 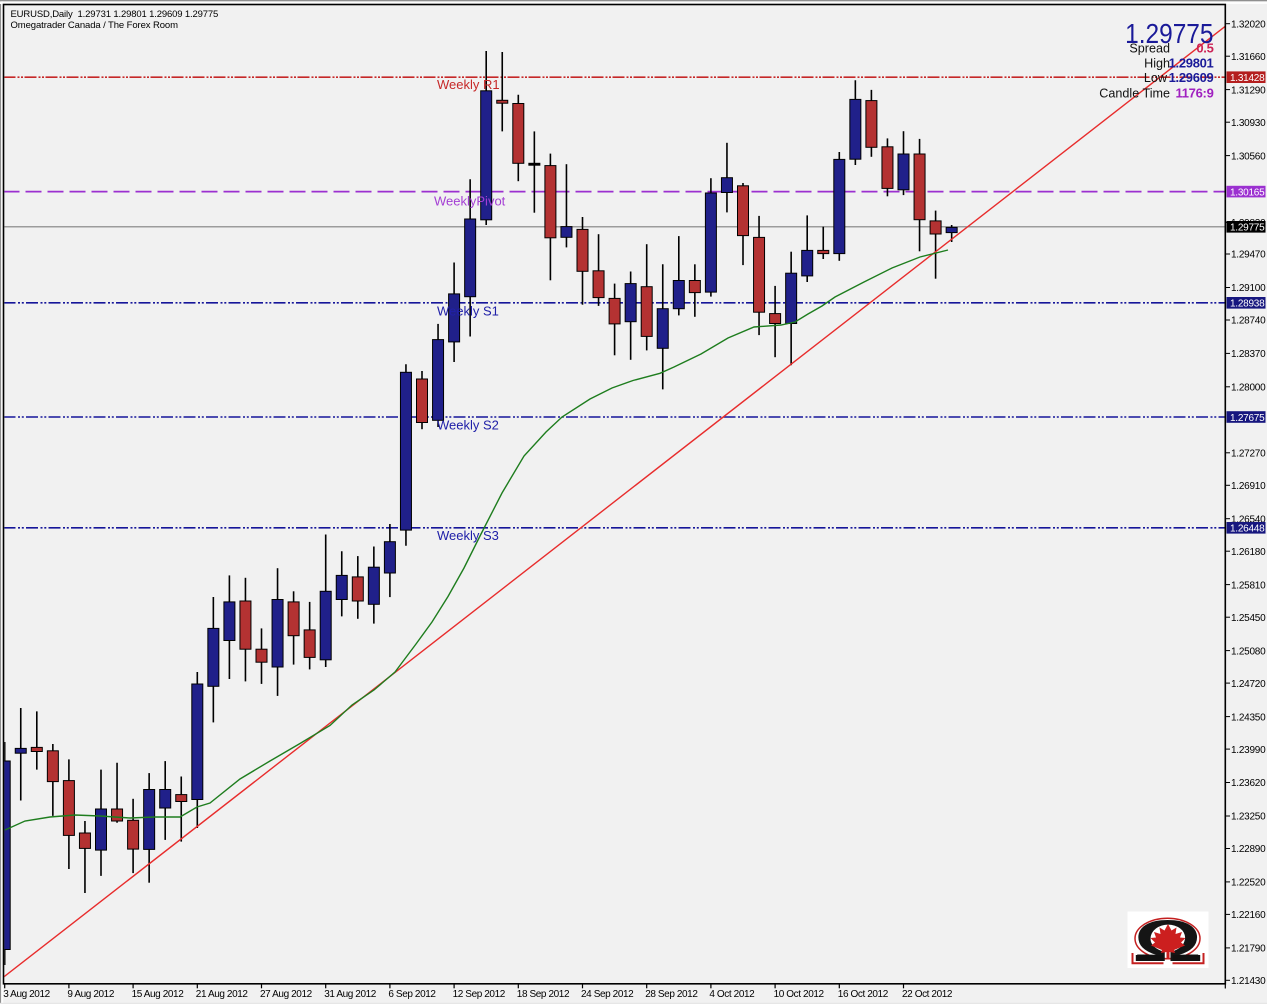 What do you see at coordinates (222, 994) in the screenshot?
I see `svg-text: 21 Aug 2012` at bounding box center [222, 994].